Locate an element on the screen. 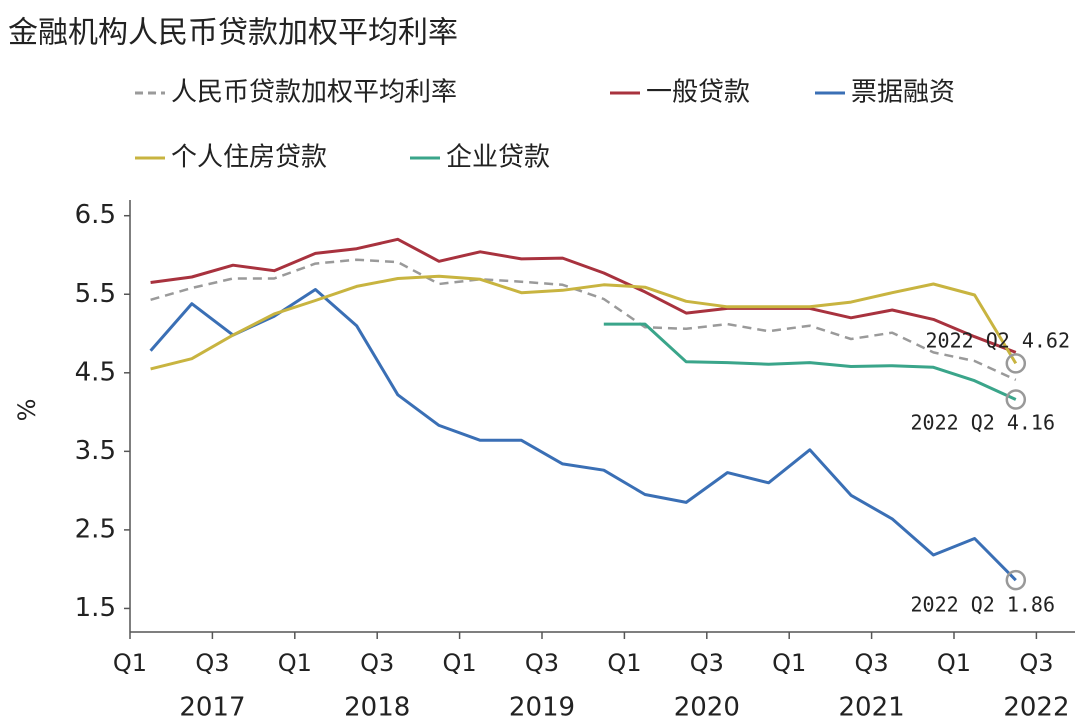  x-group-label: 2020 is located at coordinates (707, 708).